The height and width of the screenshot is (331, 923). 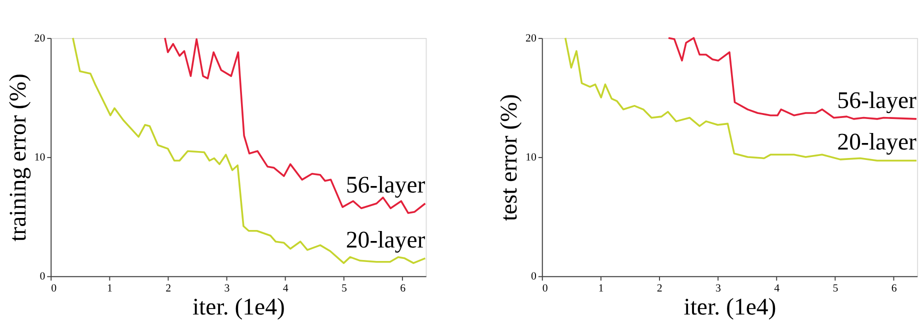 What do you see at coordinates (509, 157) in the screenshot?
I see `y-axis-title: test error (%)` at bounding box center [509, 157].